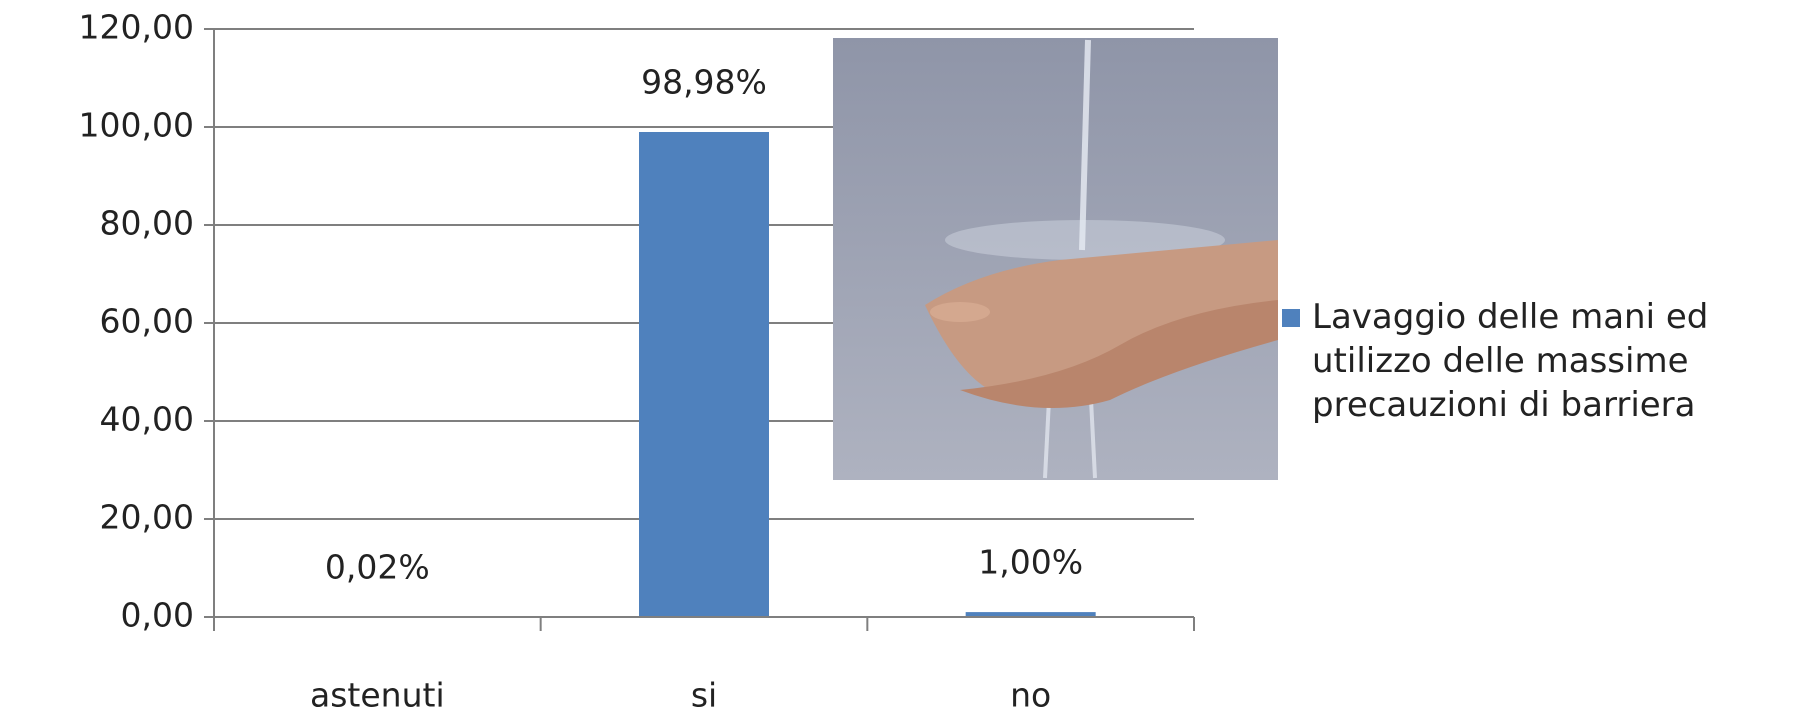 The width and height of the screenshot is (1814, 719). I want to click on y-tick-label: 60,00, so click(147, 321).